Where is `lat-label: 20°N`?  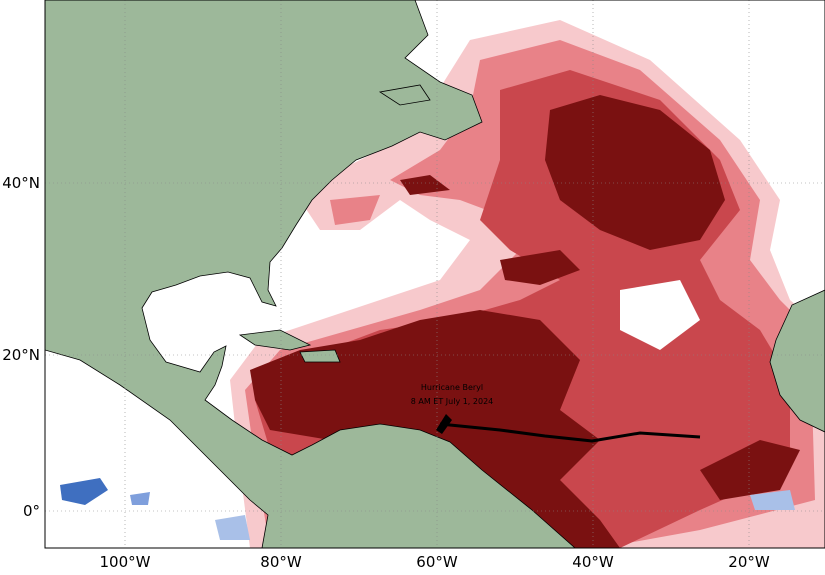 lat-label: 20°N is located at coordinates (21, 355).